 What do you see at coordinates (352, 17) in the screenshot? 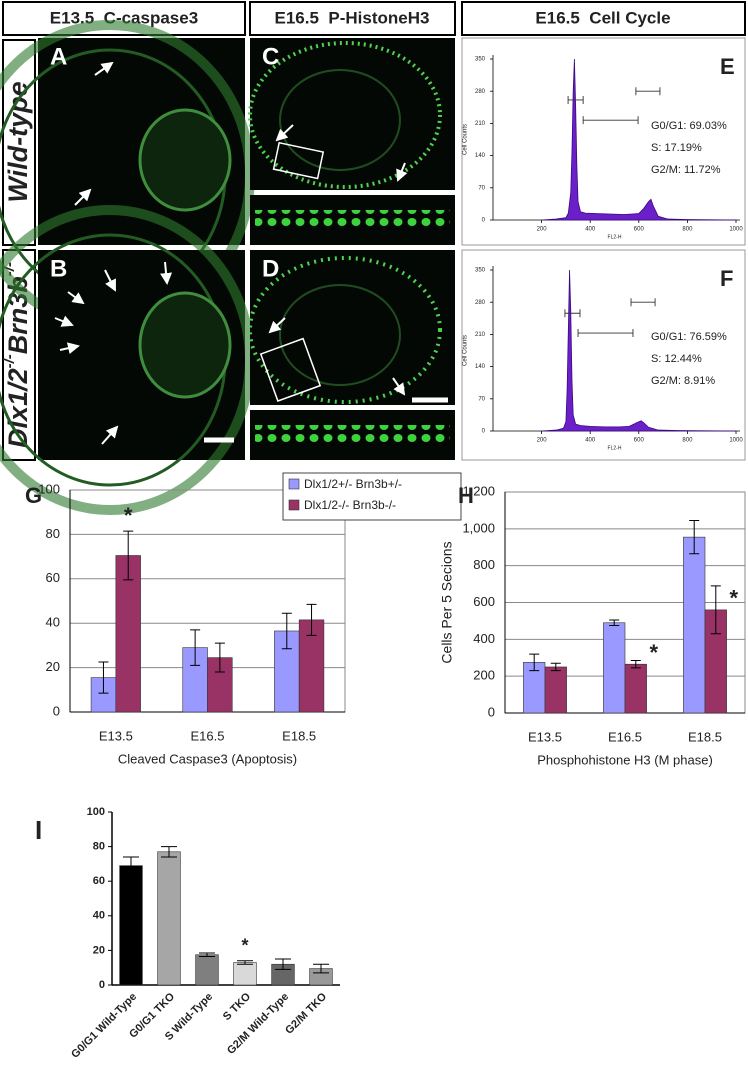
I see `header: E16.5 P-HistoneH3` at bounding box center [352, 17].